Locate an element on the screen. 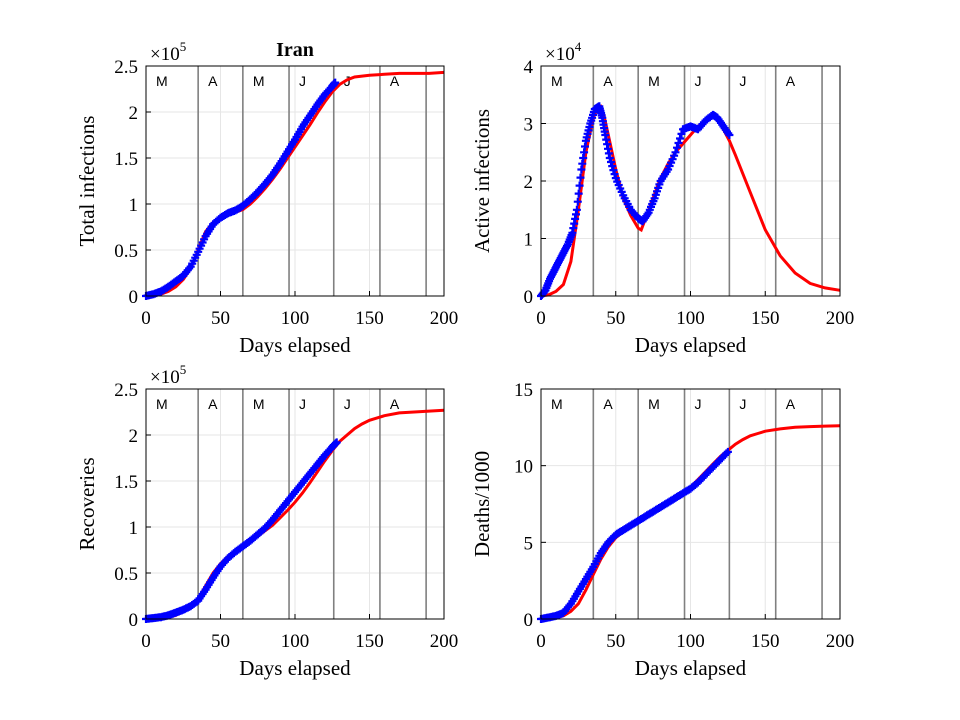 Image resolution: width=960 pixels, height=720 pixels. y-axis-label: Active infections is located at coordinates (482, 181).